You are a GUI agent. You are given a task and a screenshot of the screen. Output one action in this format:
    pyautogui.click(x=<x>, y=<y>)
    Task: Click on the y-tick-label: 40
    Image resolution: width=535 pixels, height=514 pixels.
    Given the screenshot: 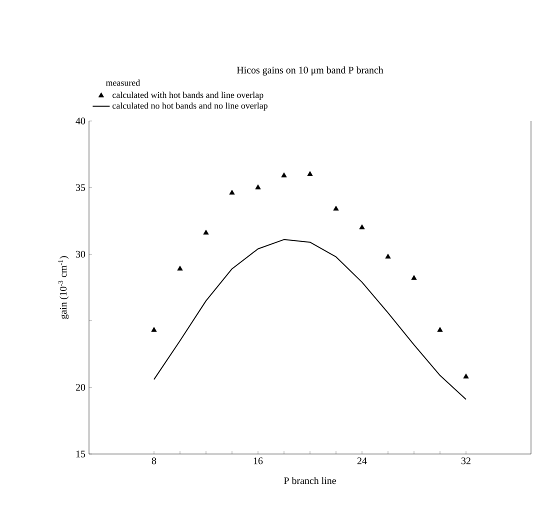 What is the action you would take?
    pyautogui.click(x=81, y=121)
    